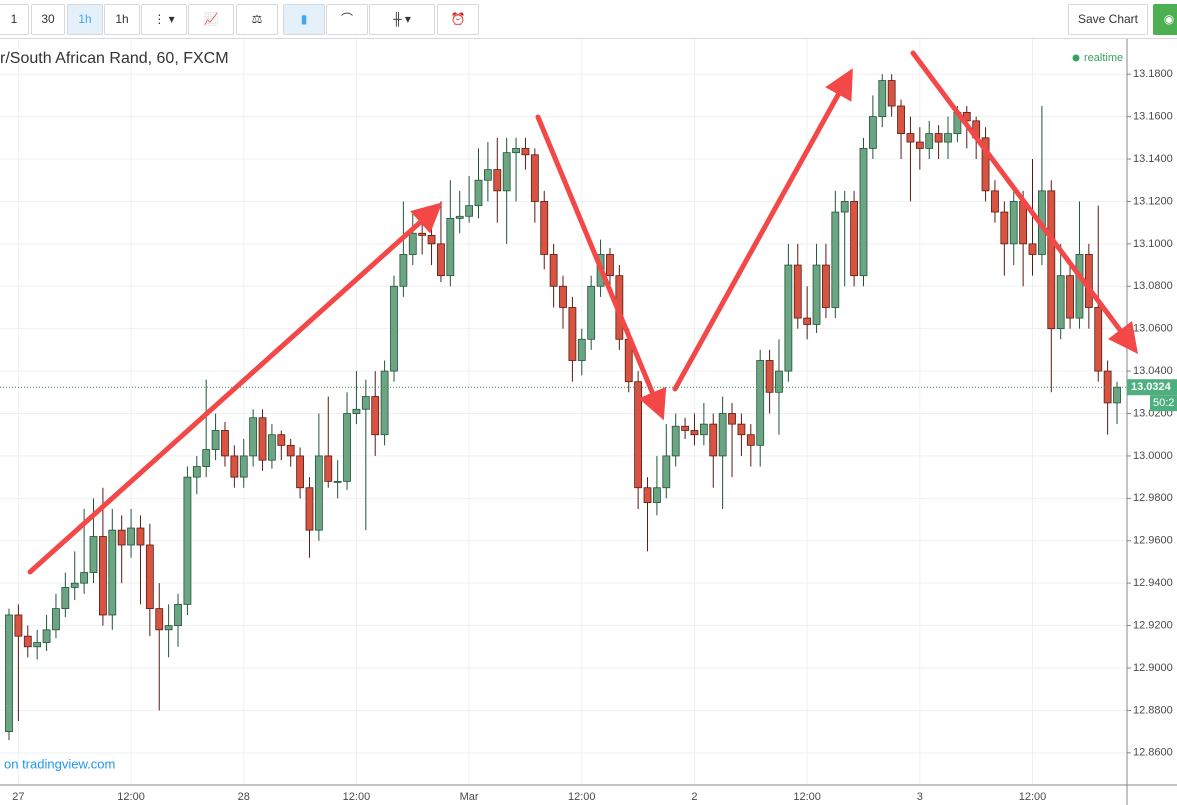 This screenshot has height=805, width=1177. Describe the element at coordinates (1153, 244) in the screenshot. I see `y-tick-label: 13.1000` at that location.